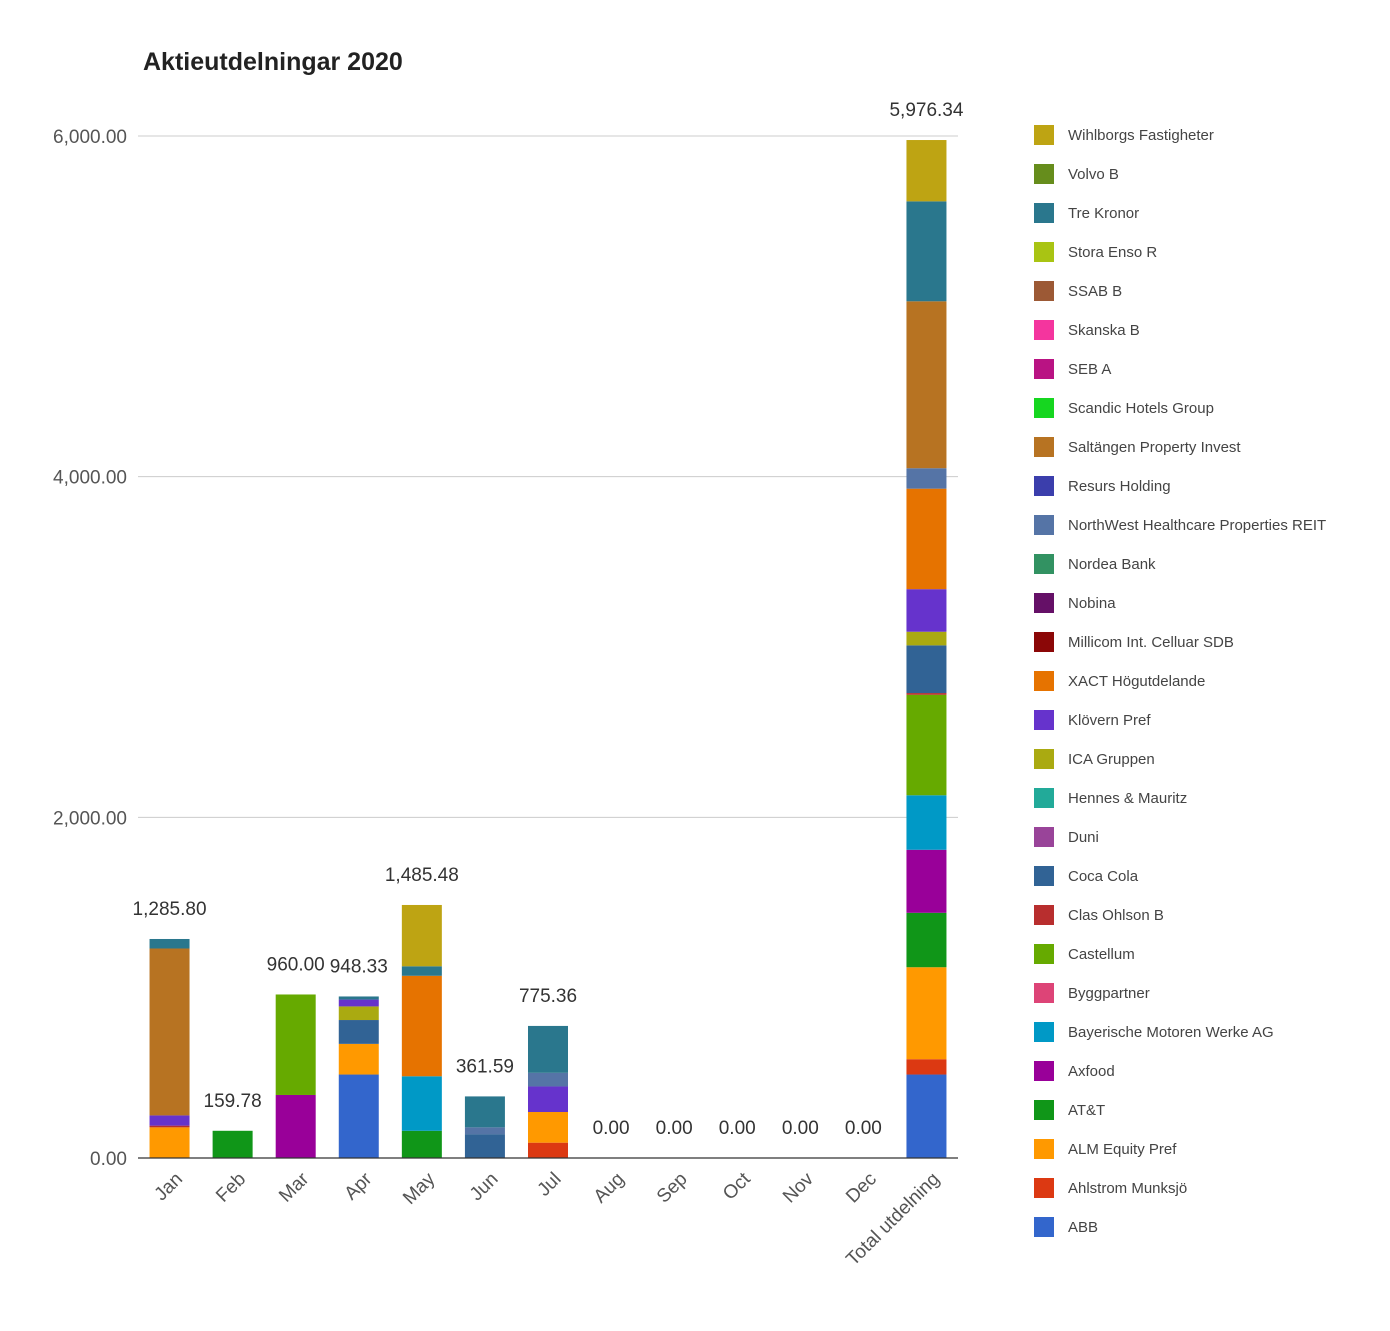  I want to click on y-tick-label: 6,000.00, so click(90, 137).